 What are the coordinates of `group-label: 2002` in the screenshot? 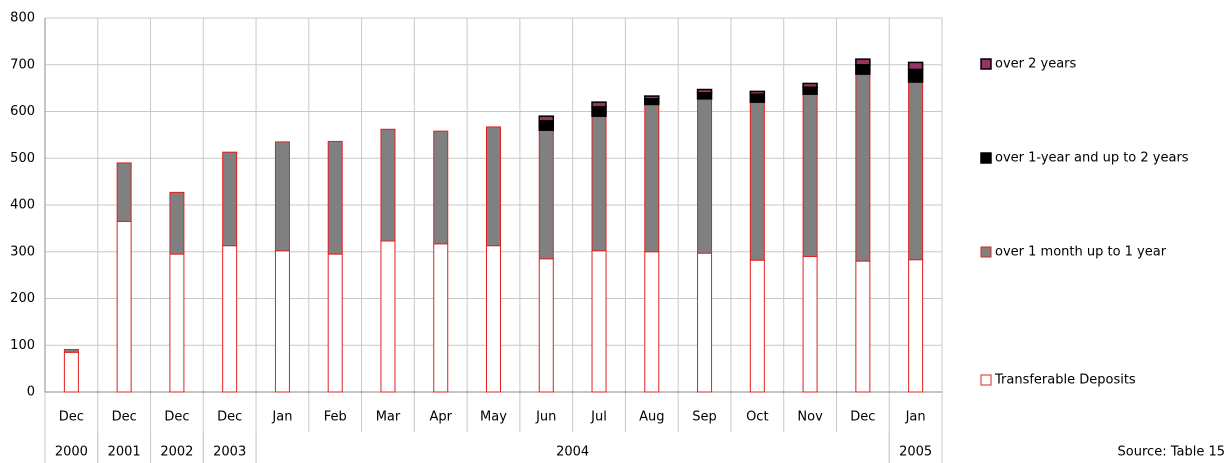 It's located at (176, 452).